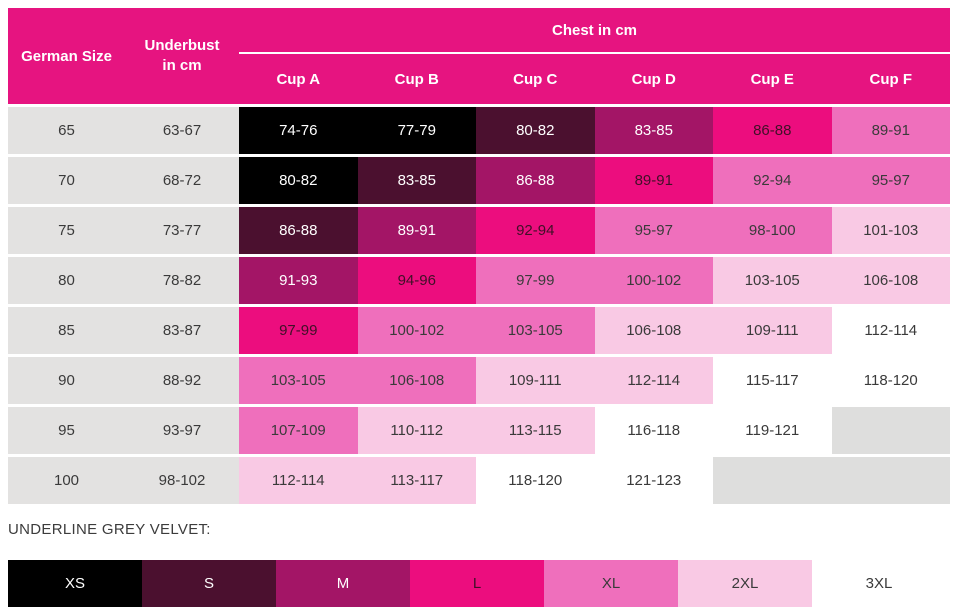 The height and width of the screenshot is (615, 953). What do you see at coordinates (594, 79) in the screenshot?
I see `cup-header-row: Cup A Cup B Cup C Cup D Cup E Cup F` at bounding box center [594, 79].